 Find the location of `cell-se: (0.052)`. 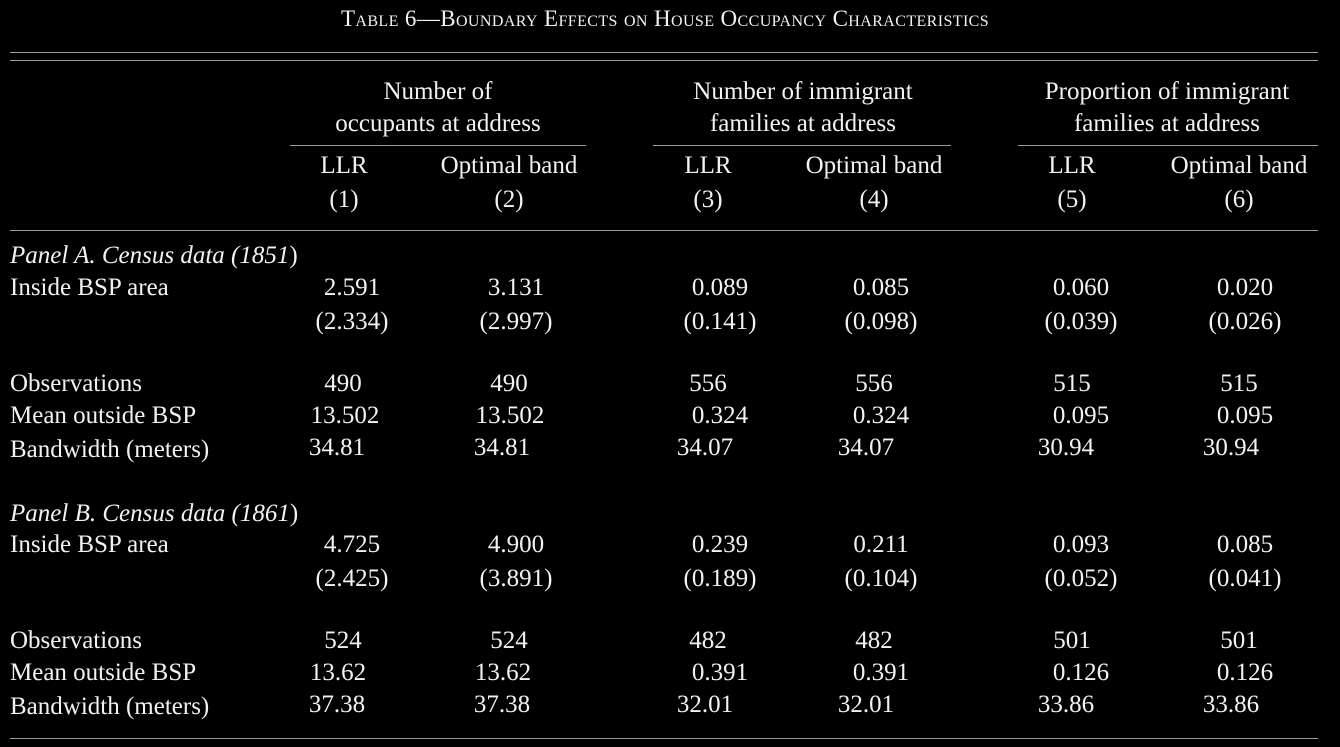

cell-se: (0.052) is located at coordinates (1081, 578).